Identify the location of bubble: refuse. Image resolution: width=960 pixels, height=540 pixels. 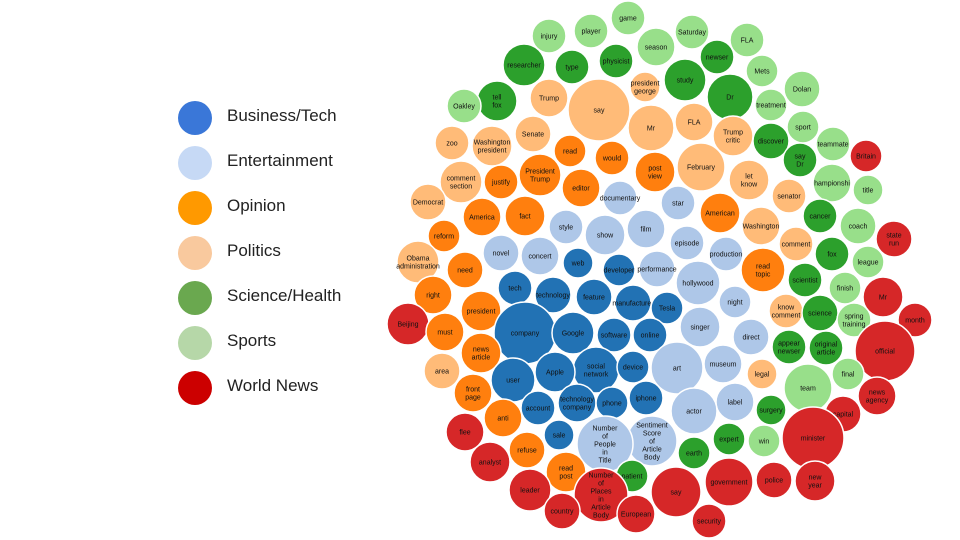
(527, 450).